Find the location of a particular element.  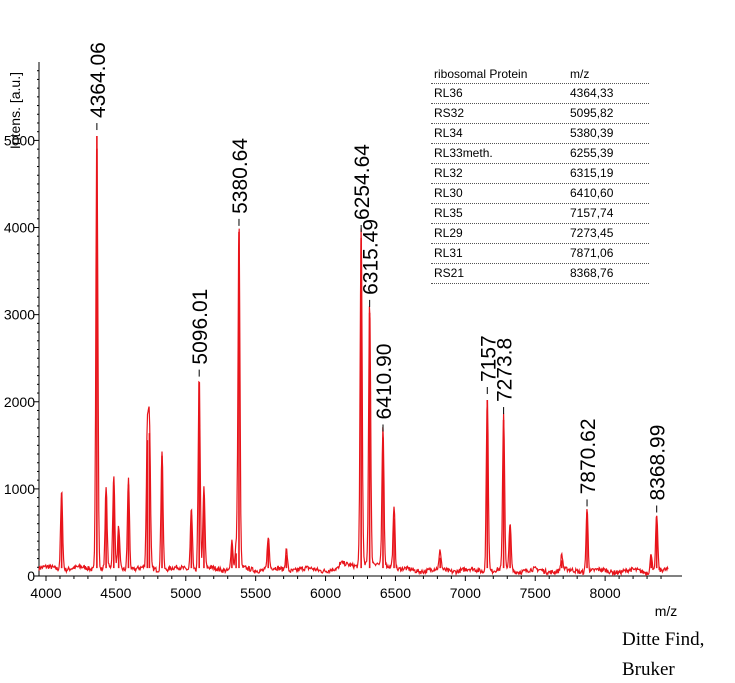

x-tick-label: 7000 is located at coordinates (465, 593).